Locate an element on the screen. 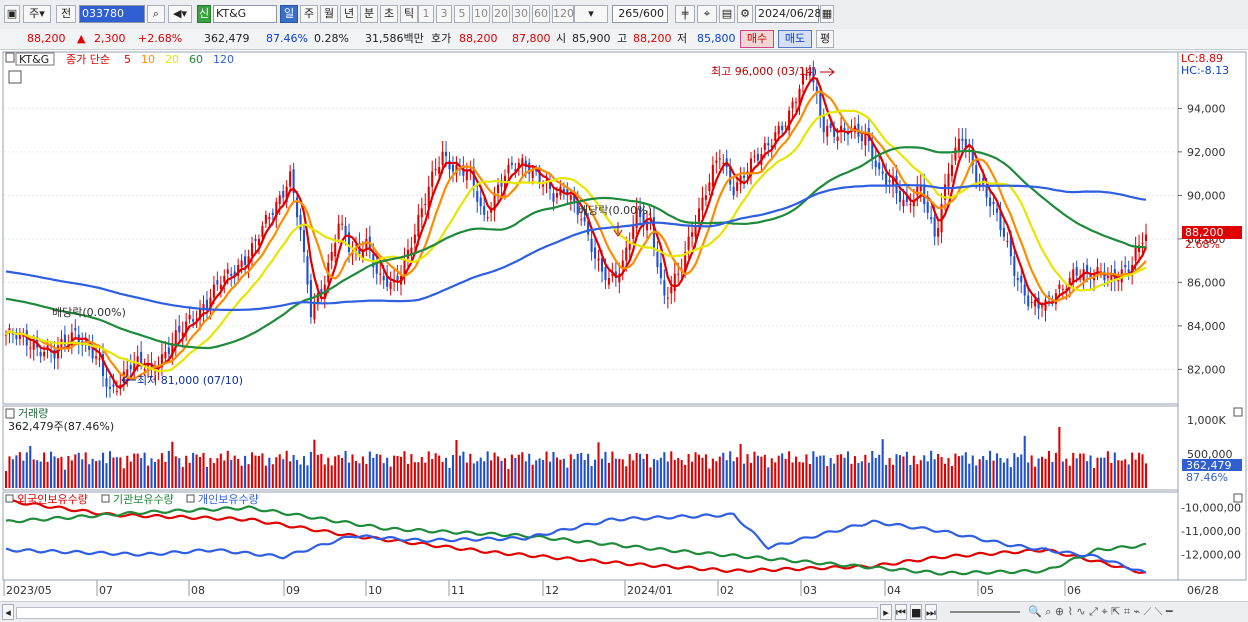 The image size is (1248, 622). minute-button-2: 5 is located at coordinates (462, 14).